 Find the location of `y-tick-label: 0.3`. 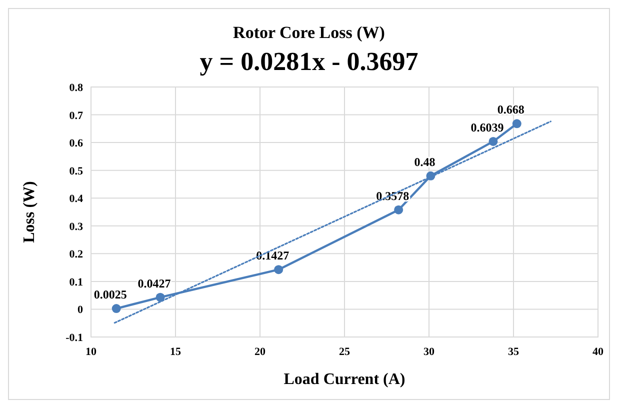

y-tick-label: 0.3 is located at coordinates (76, 226).